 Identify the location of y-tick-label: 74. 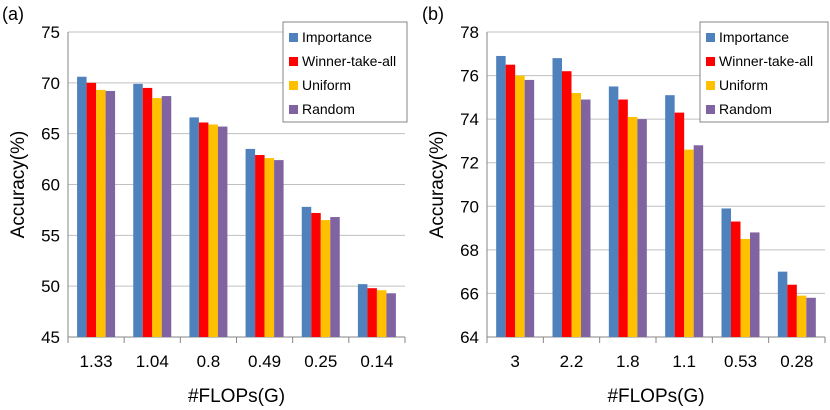
(469, 119).